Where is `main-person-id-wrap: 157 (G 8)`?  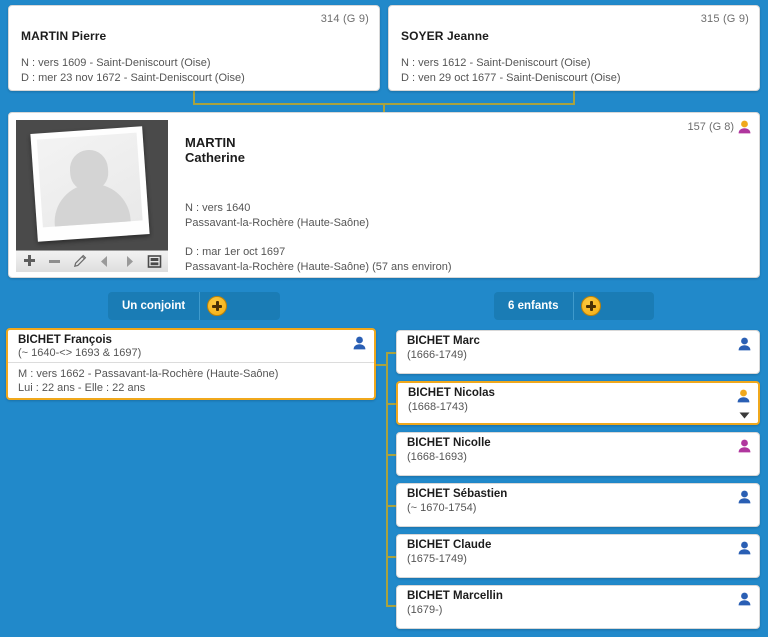
main-person-id-wrap: 157 (G 8) is located at coordinates (719, 127).